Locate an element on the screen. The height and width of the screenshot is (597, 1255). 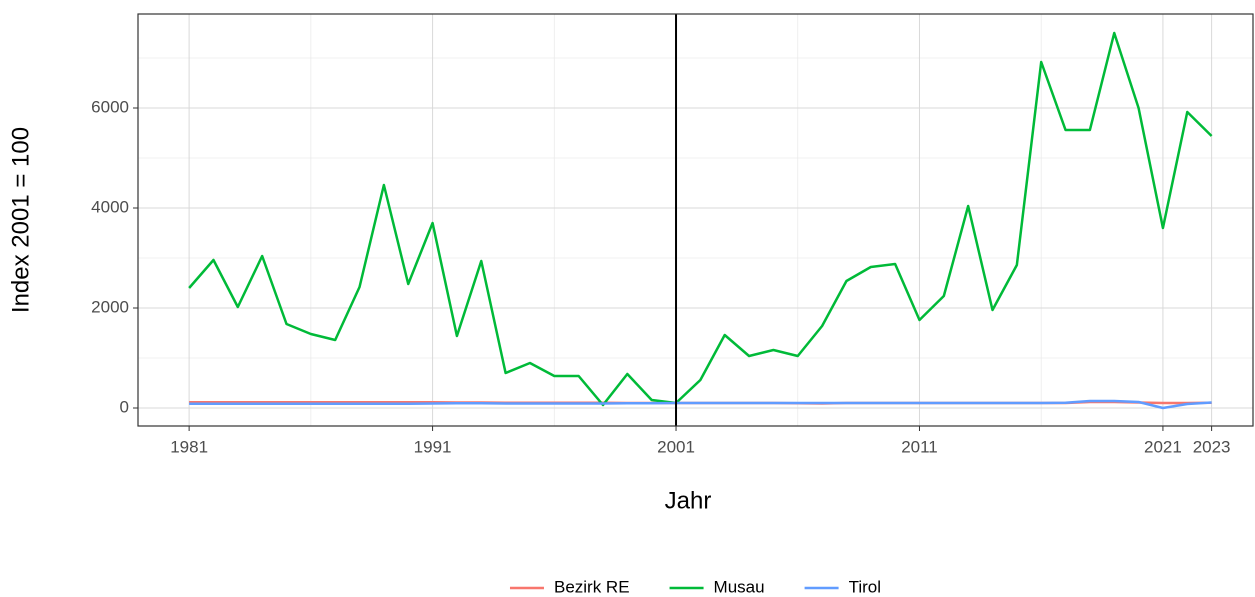
x-tick-label: 2023 is located at coordinates (1212, 446).